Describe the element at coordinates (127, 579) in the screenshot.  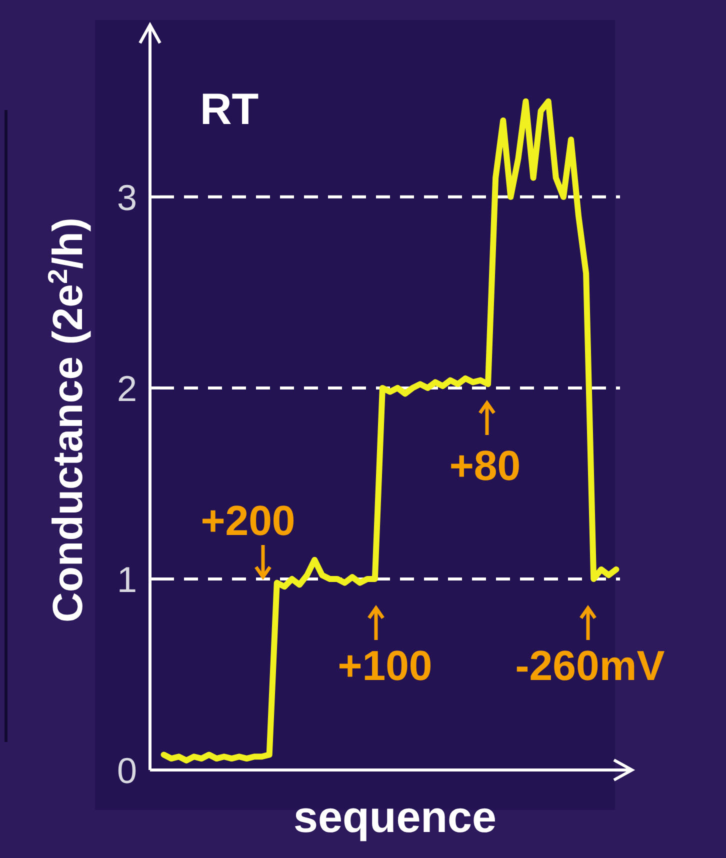
I see `y-tick-label: 1` at that location.